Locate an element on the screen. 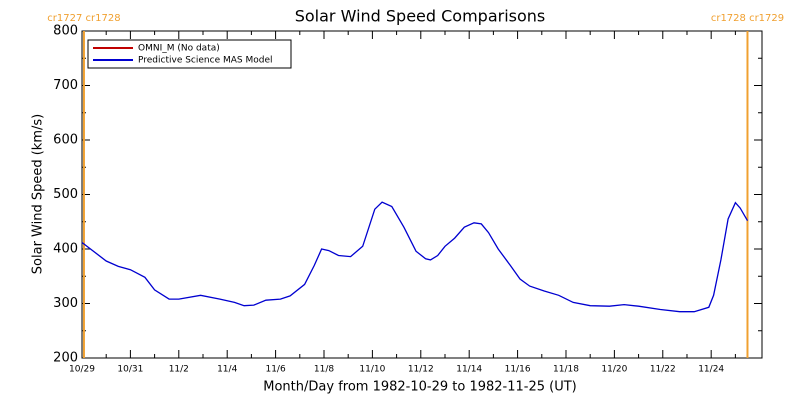  rotation-label: cr1727 cr1728 is located at coordinates (83, 18).